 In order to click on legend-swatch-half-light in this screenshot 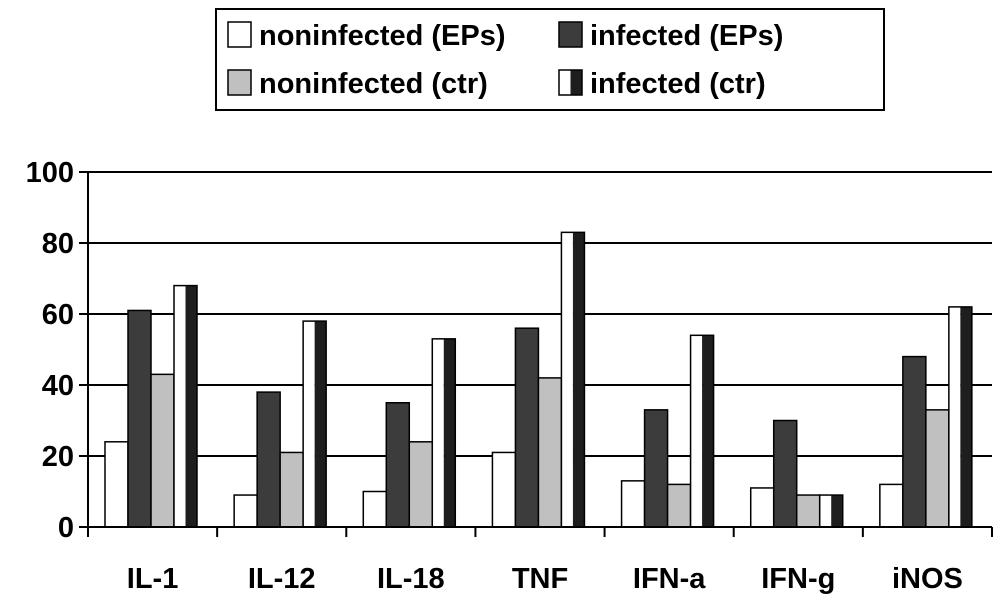, I will do `click(565, 82)`.